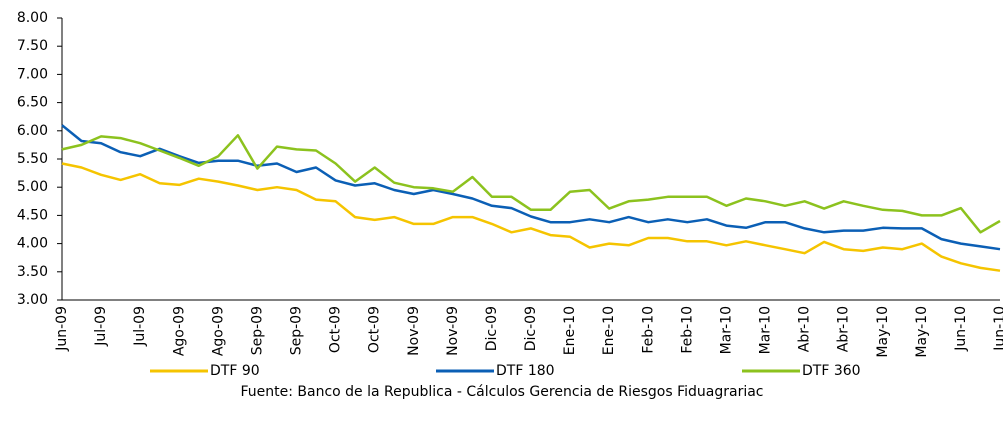 The width and height of the screenshot is (1003, 431). I want to click on legend-label: DTF 180, so click(525, 371).